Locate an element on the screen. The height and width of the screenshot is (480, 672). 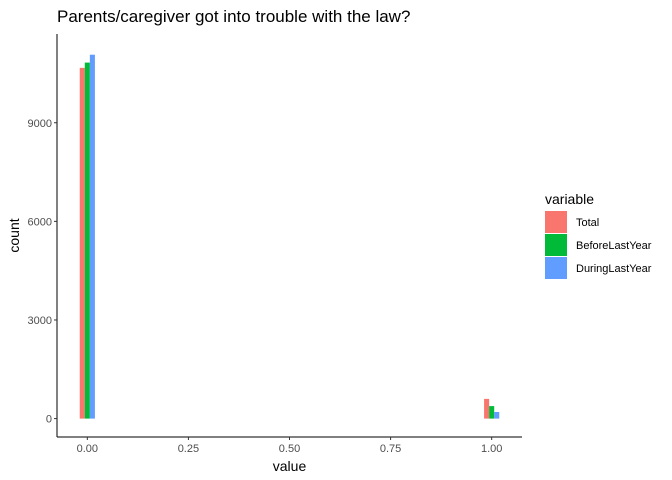
legend: Total BeforeLastYear DuringLastYear is located at coordinates (598, 245).